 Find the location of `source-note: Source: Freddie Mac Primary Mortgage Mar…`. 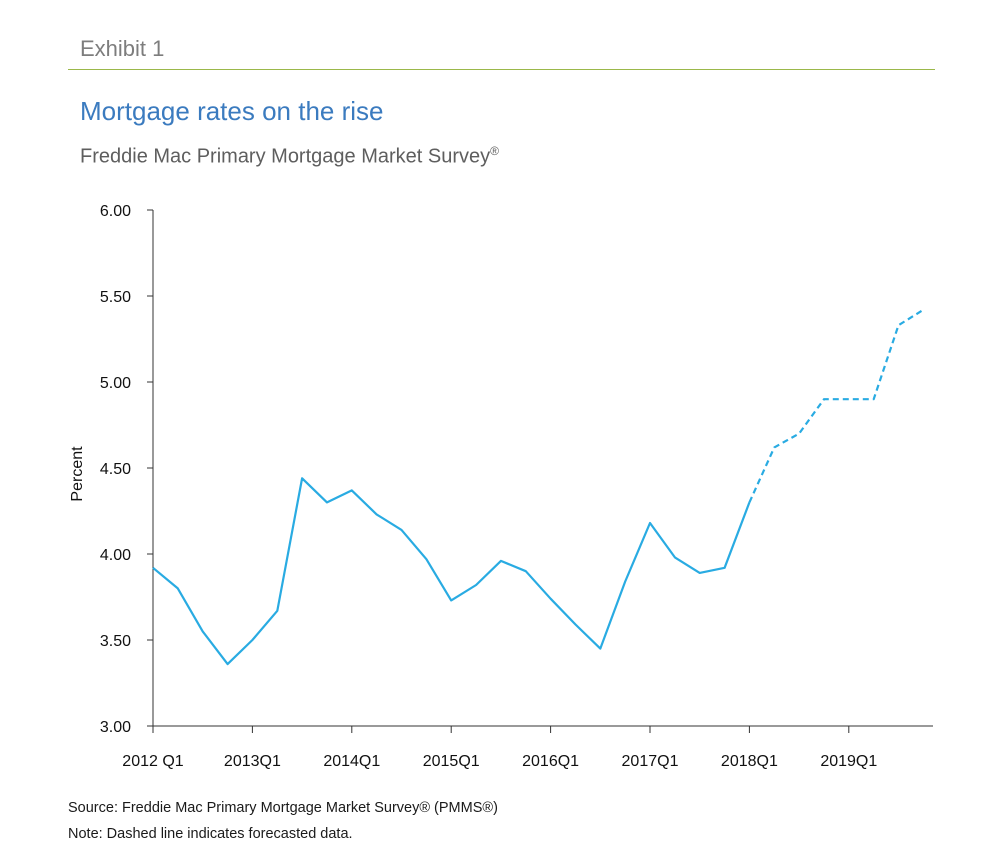

source-note: Source: Freddie Mac Primary Mortgage Mar… is located at coordinates (283, 808).